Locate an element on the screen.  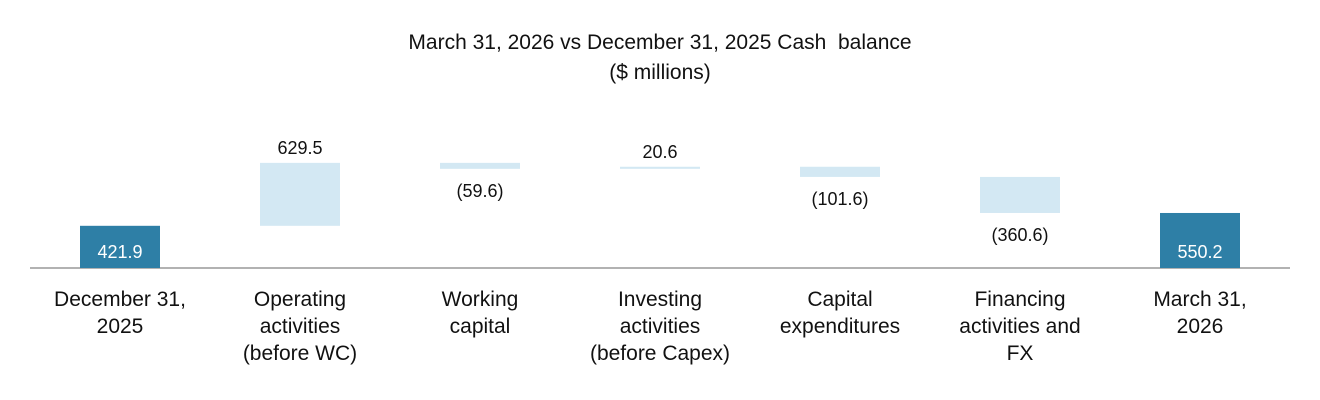
chart-subtitle: ($ millions) is located at coordinates (660, 72).